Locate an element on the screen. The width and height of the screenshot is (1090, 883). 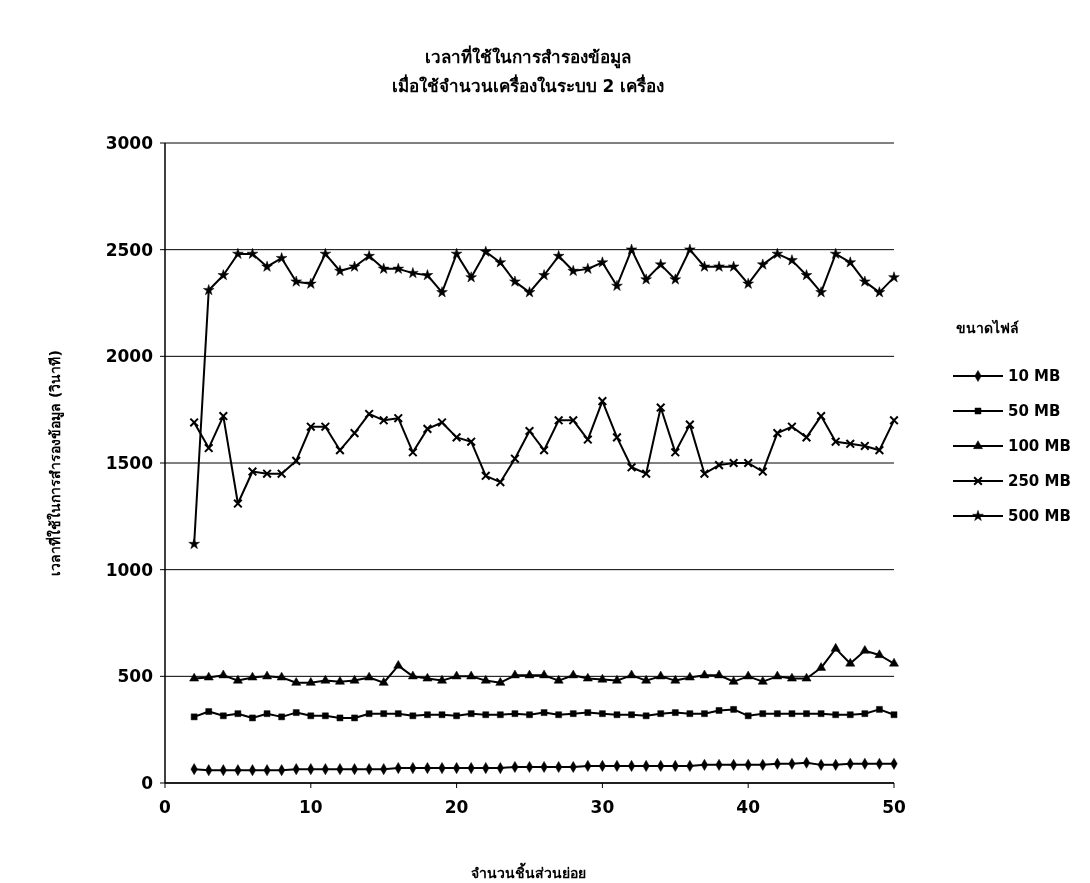
y-tick-label: 2500 is located at coordinates (129, 249).